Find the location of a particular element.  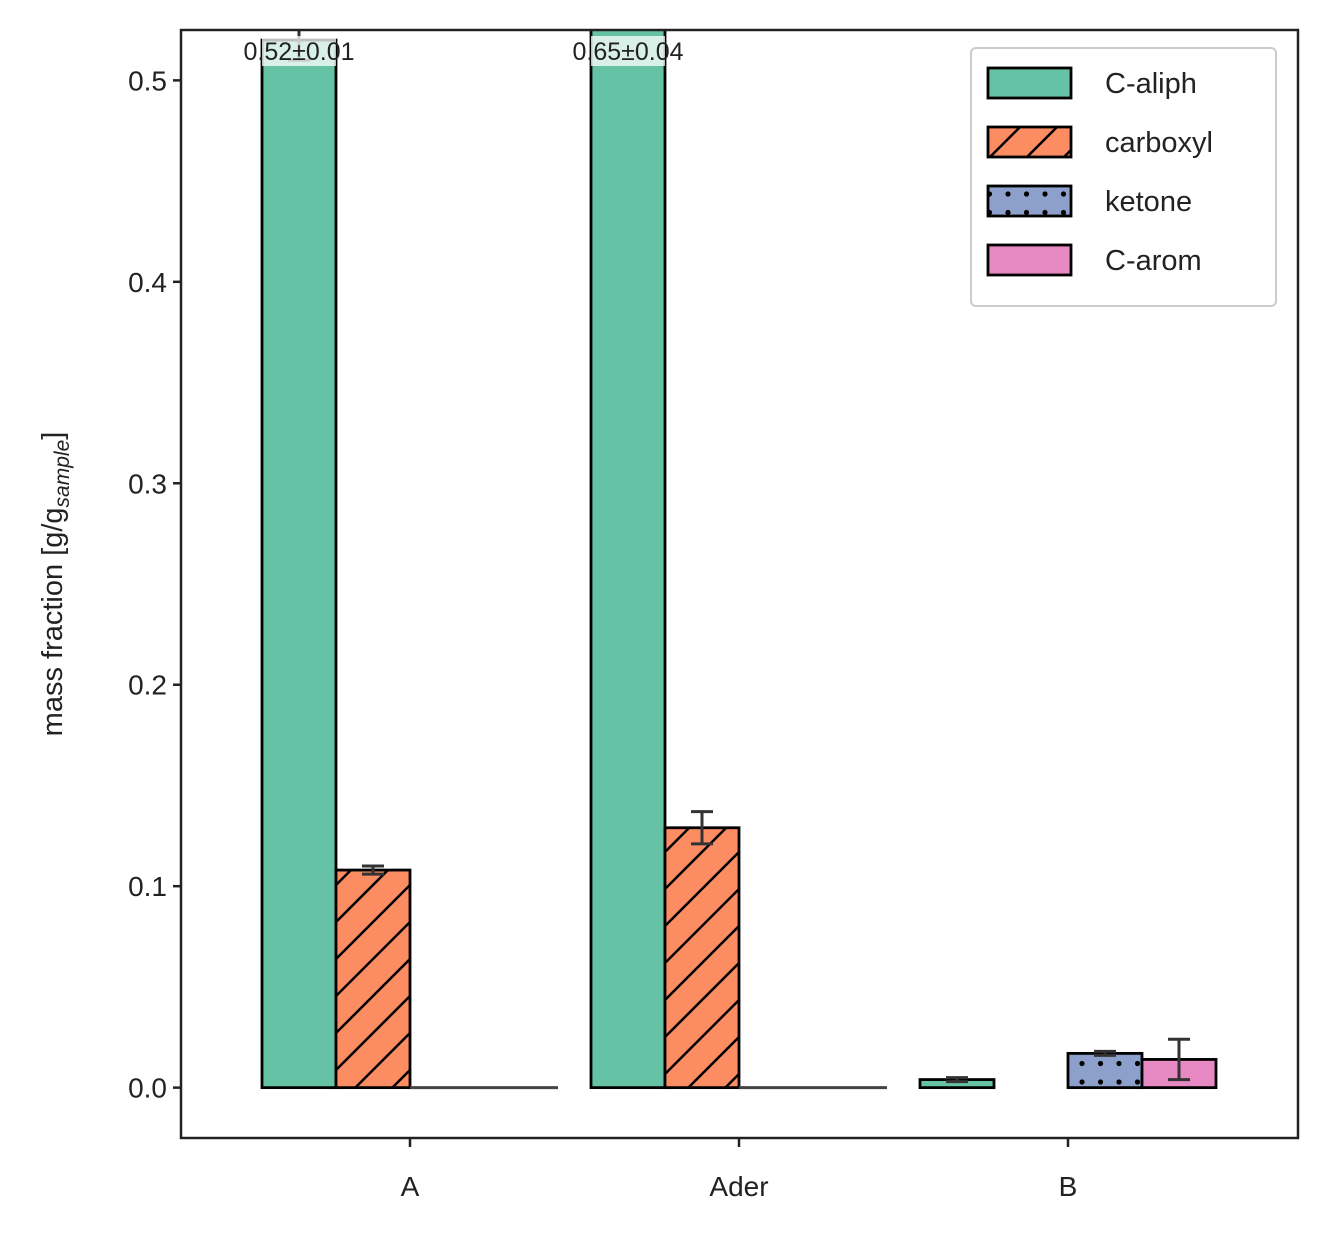

value-label: 0.65±0.04 is located at coordinates (627, 52).